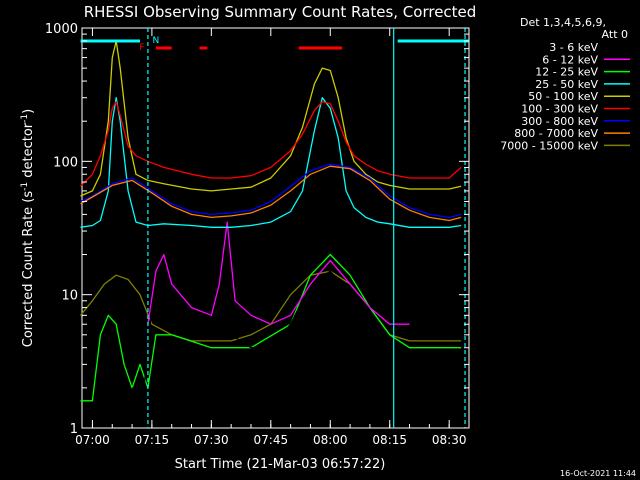 This screenshot has width=640, height=480. What do you see at coordinates (563, 96) in the screenshot?
I see `legend-label: 50 - 100 keV` at bounding box center [563, 96].